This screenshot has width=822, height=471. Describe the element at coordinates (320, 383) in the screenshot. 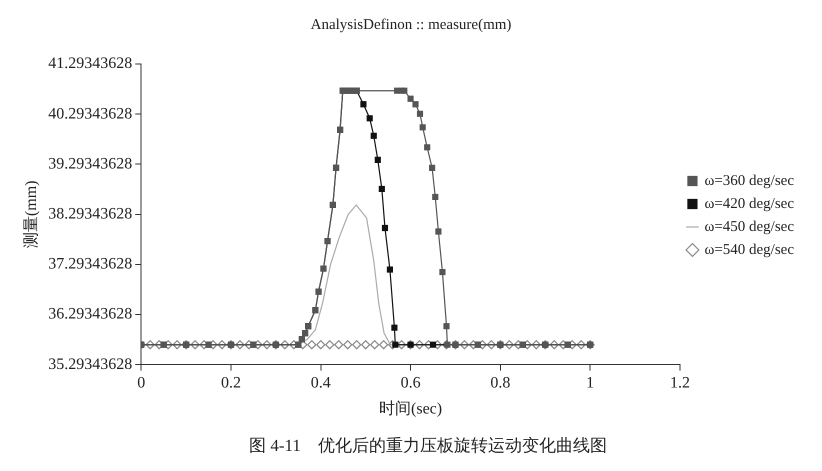

I see `x-tick-label: 0.4` at that location.